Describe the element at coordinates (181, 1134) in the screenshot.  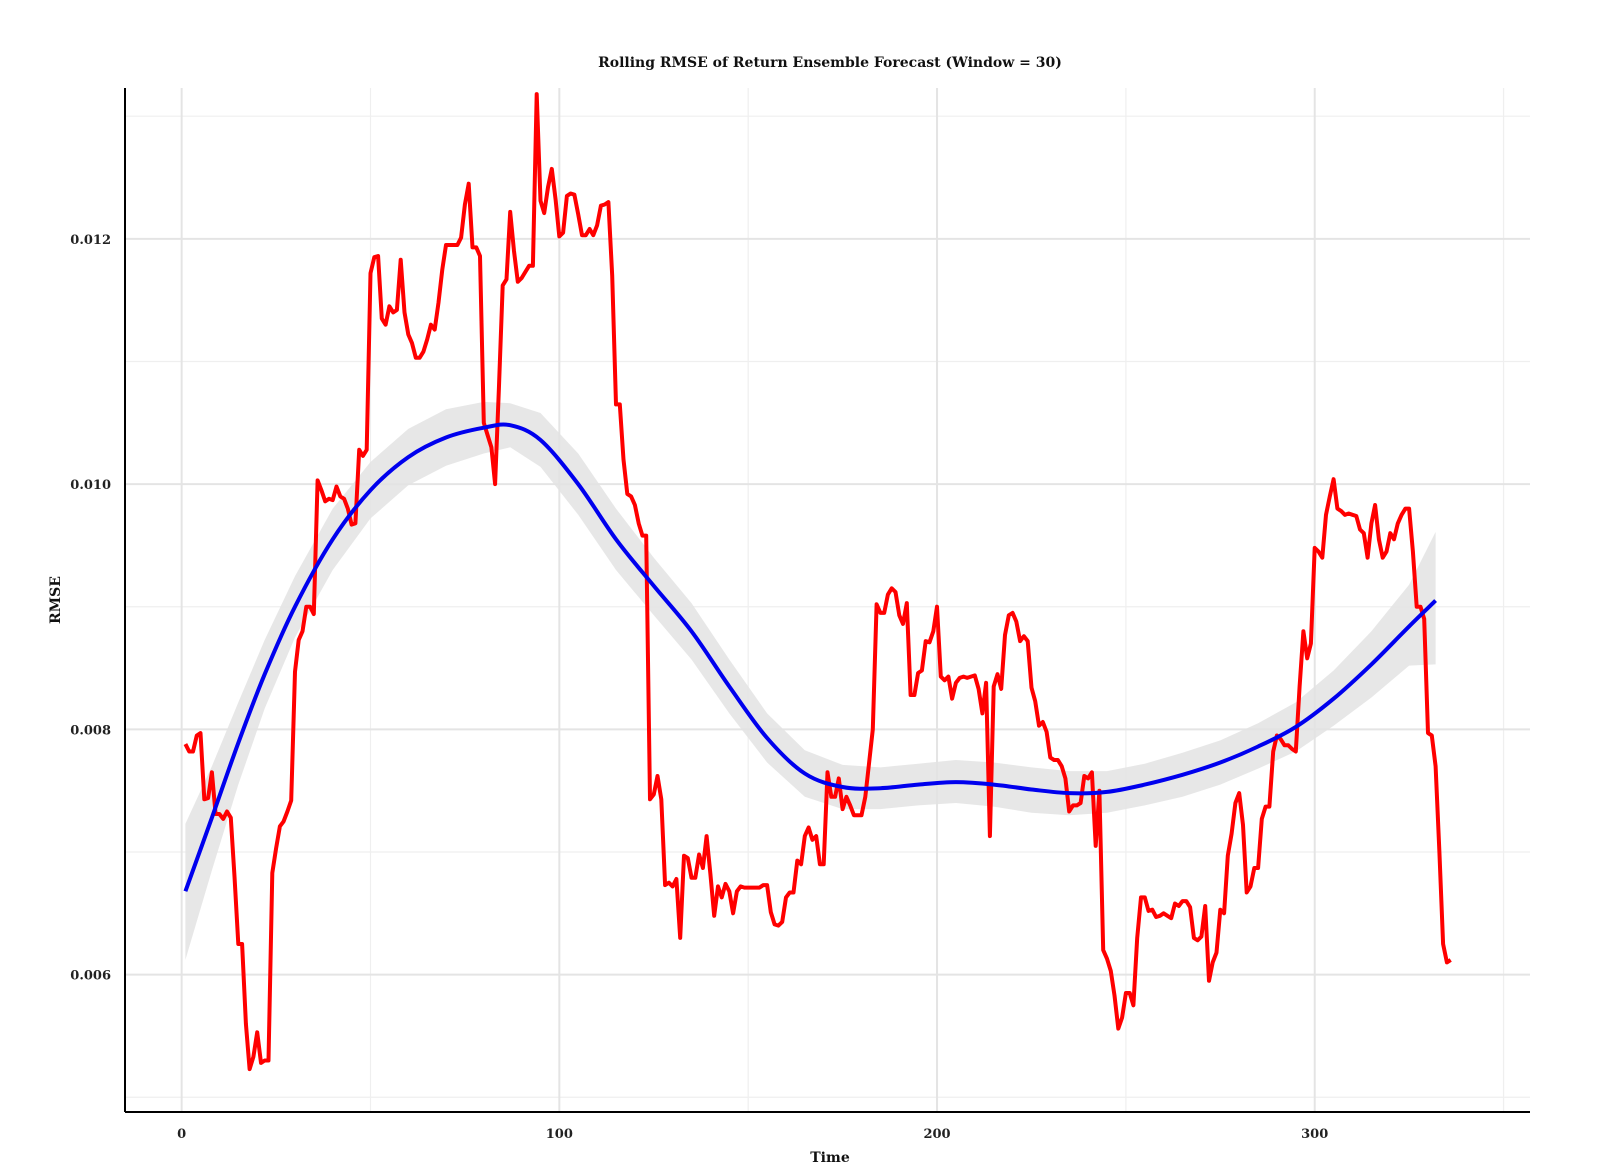
I see `x-tick-label: 0` at that location.